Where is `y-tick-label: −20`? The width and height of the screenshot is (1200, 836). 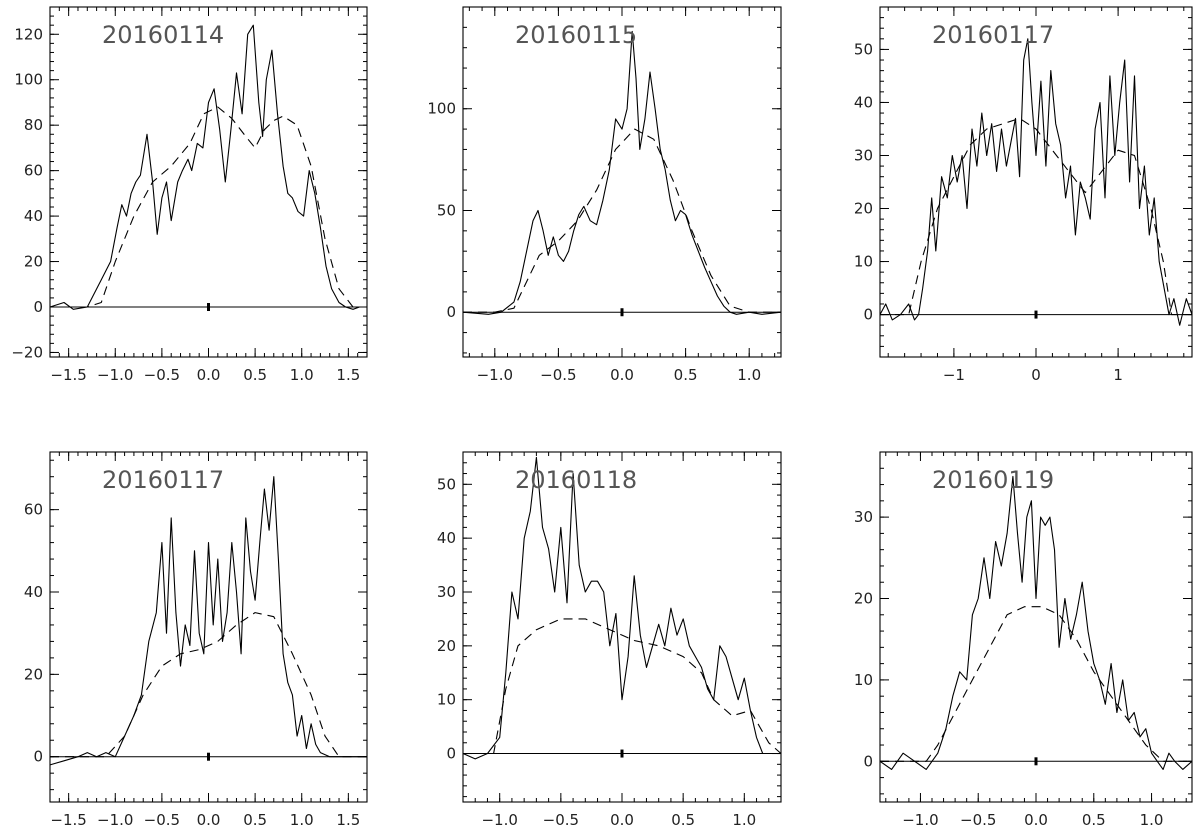 y-tick-label: −20 is located at coordinates (27, 352).